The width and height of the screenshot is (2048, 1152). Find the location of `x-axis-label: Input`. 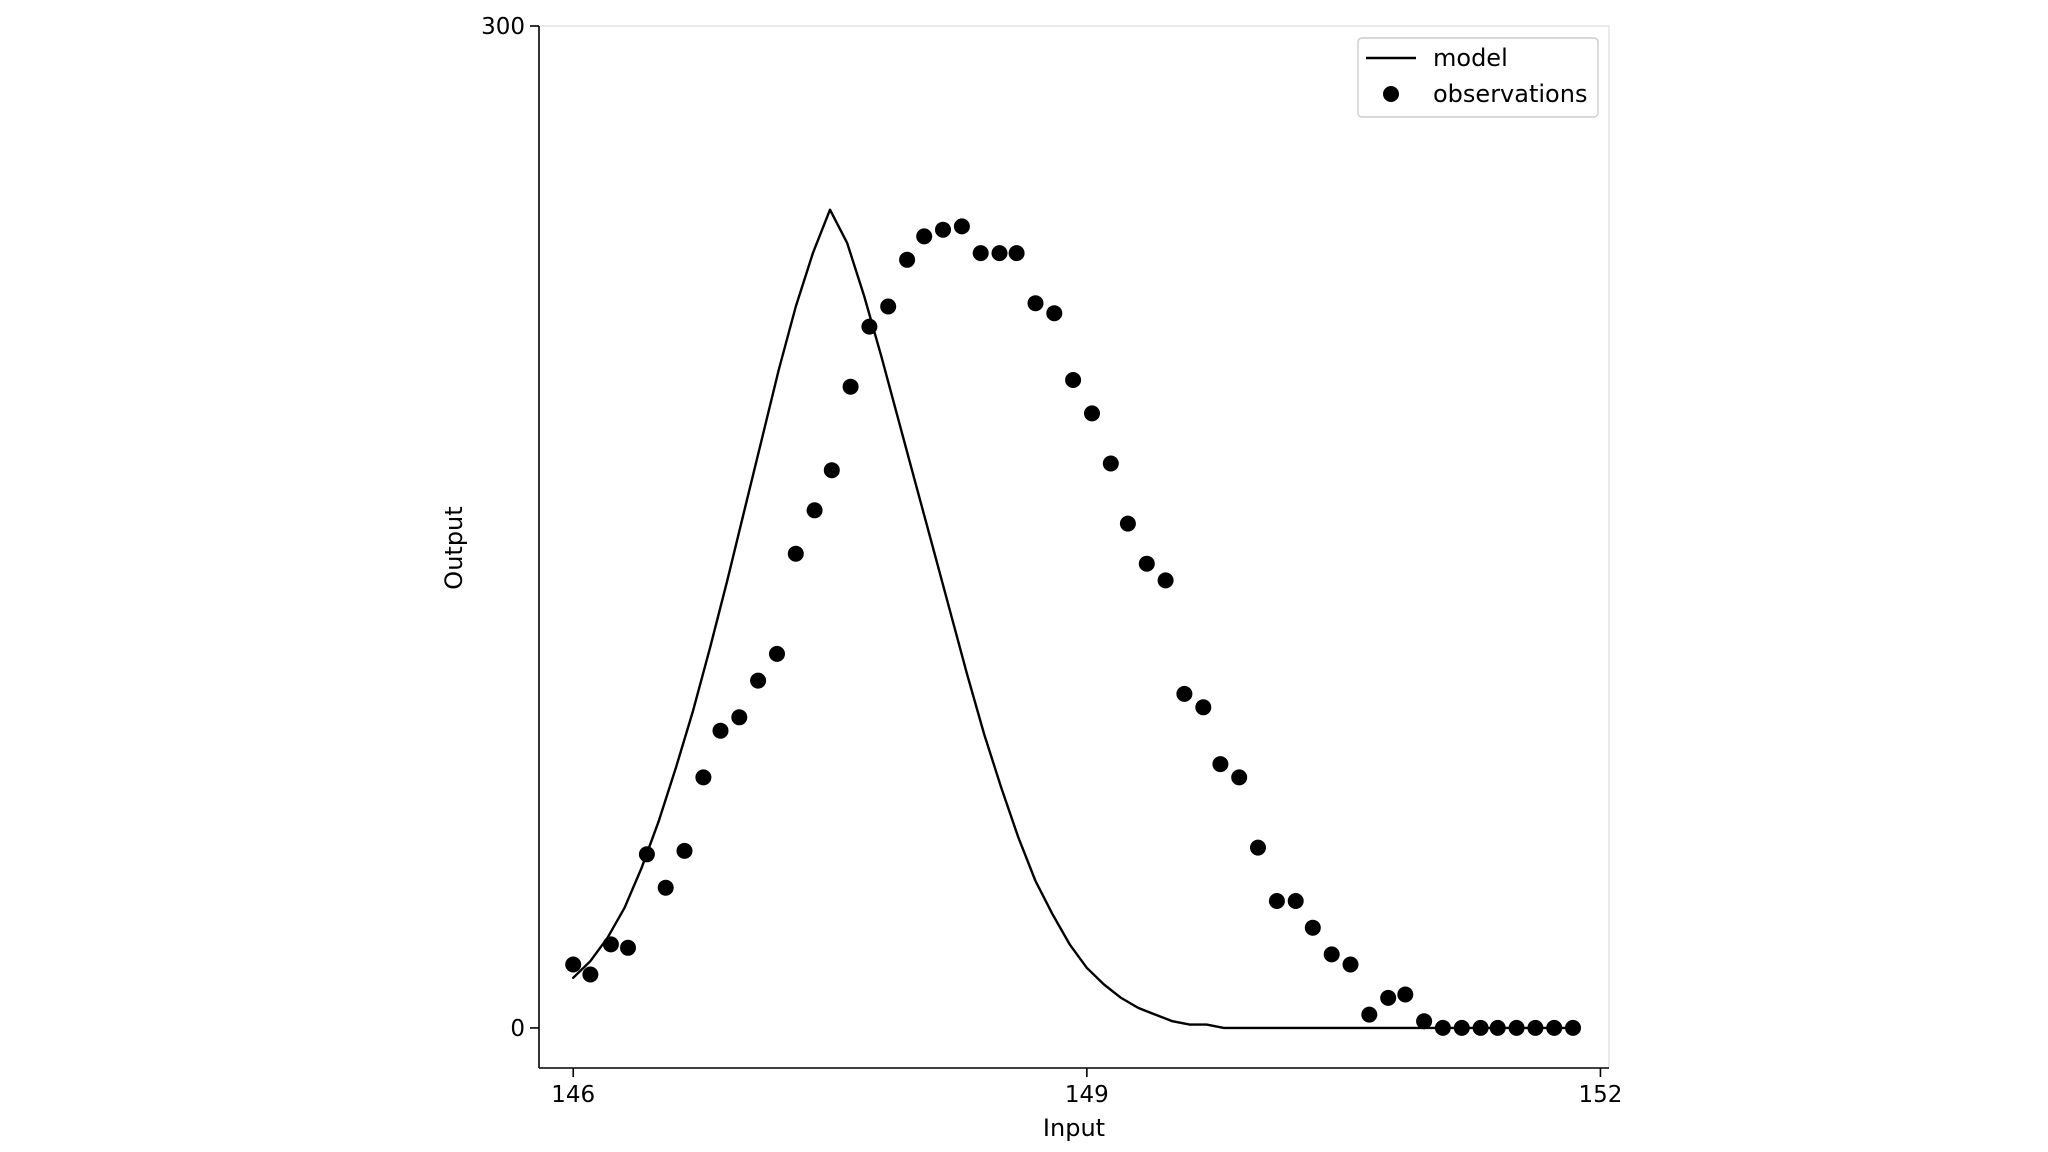

x-axis-label: Input is located at coordinates (1074, 1128).